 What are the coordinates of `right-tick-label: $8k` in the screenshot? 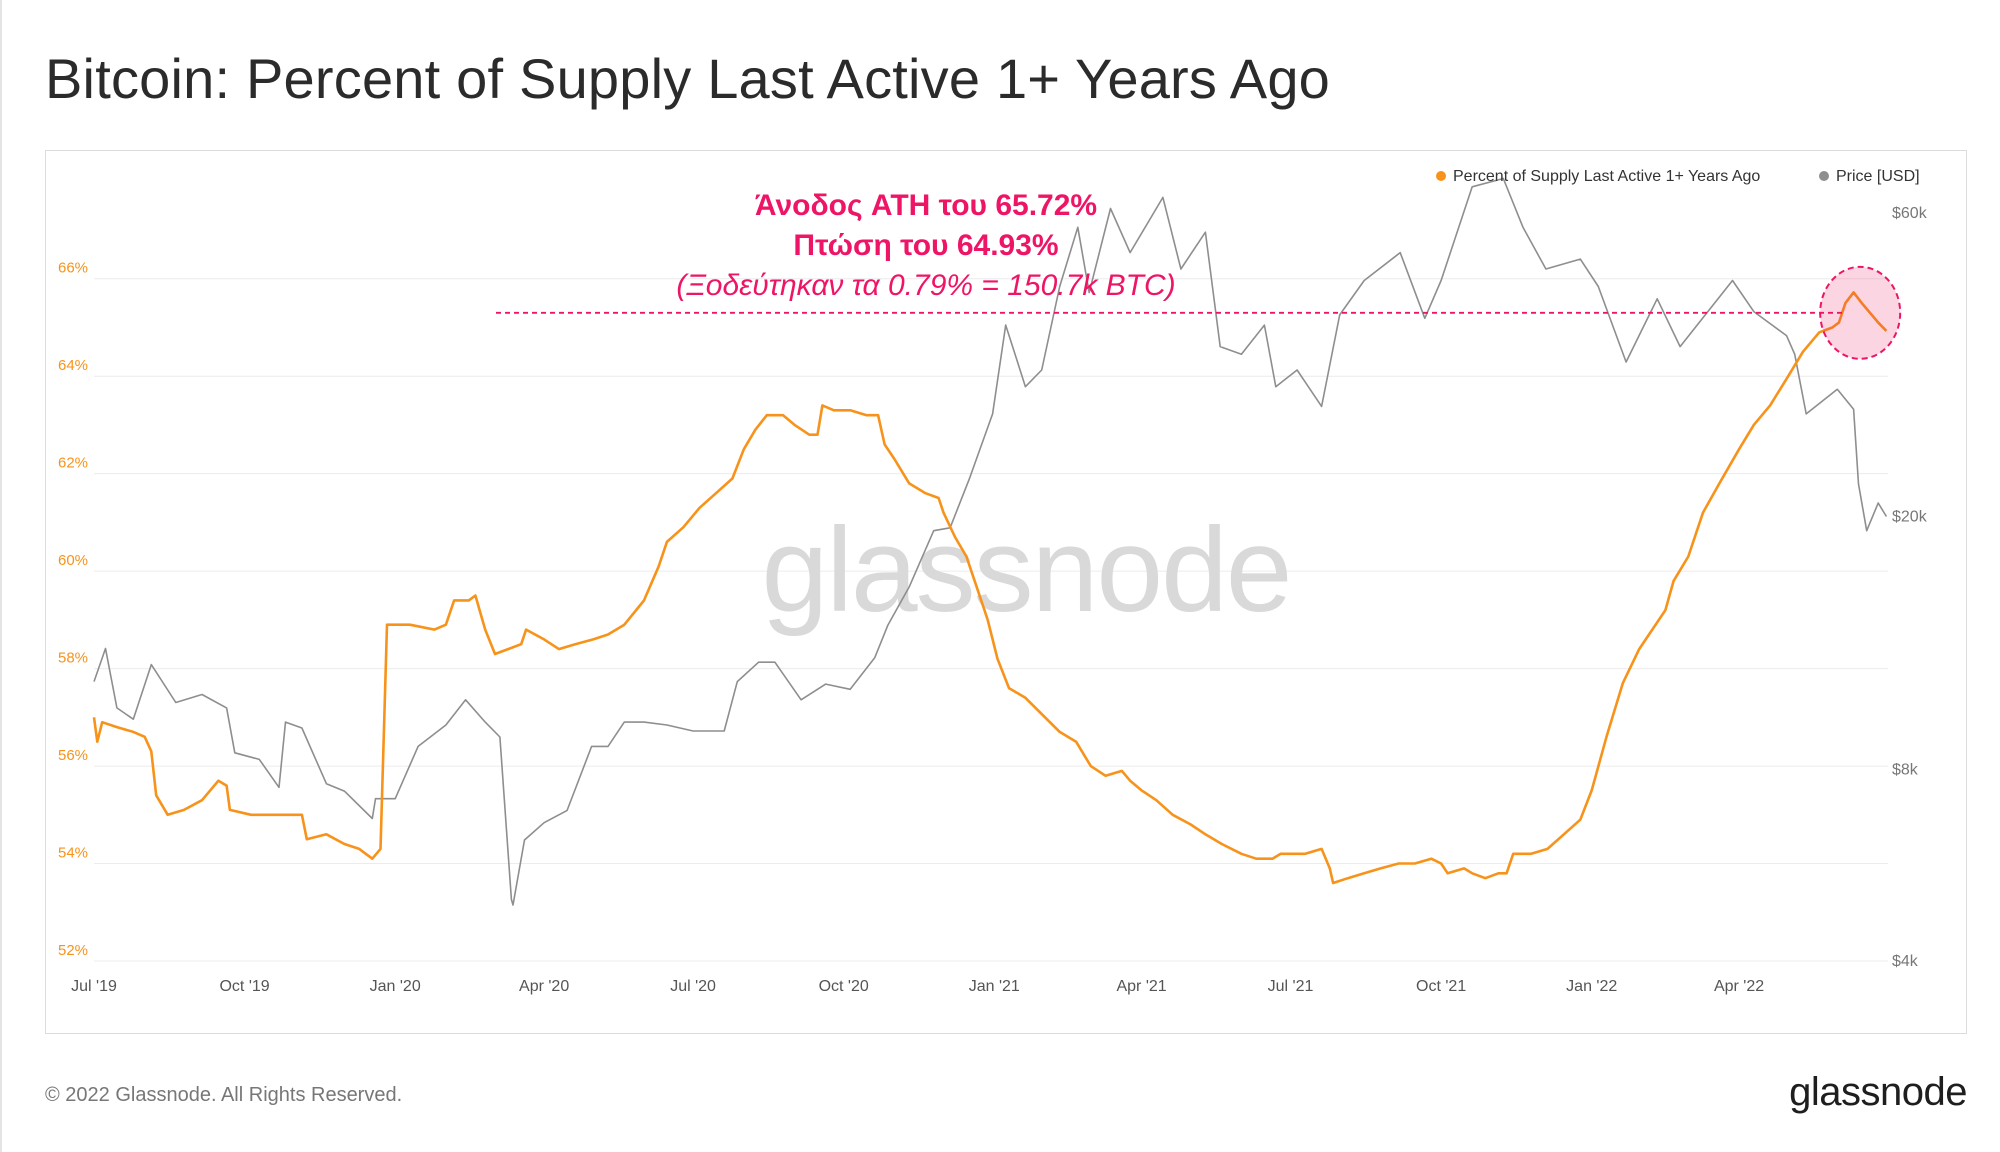 It's located at (1905, 770).